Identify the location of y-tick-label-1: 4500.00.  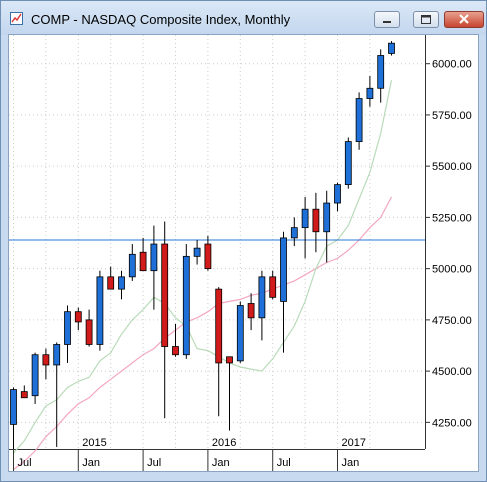
(452, 372).